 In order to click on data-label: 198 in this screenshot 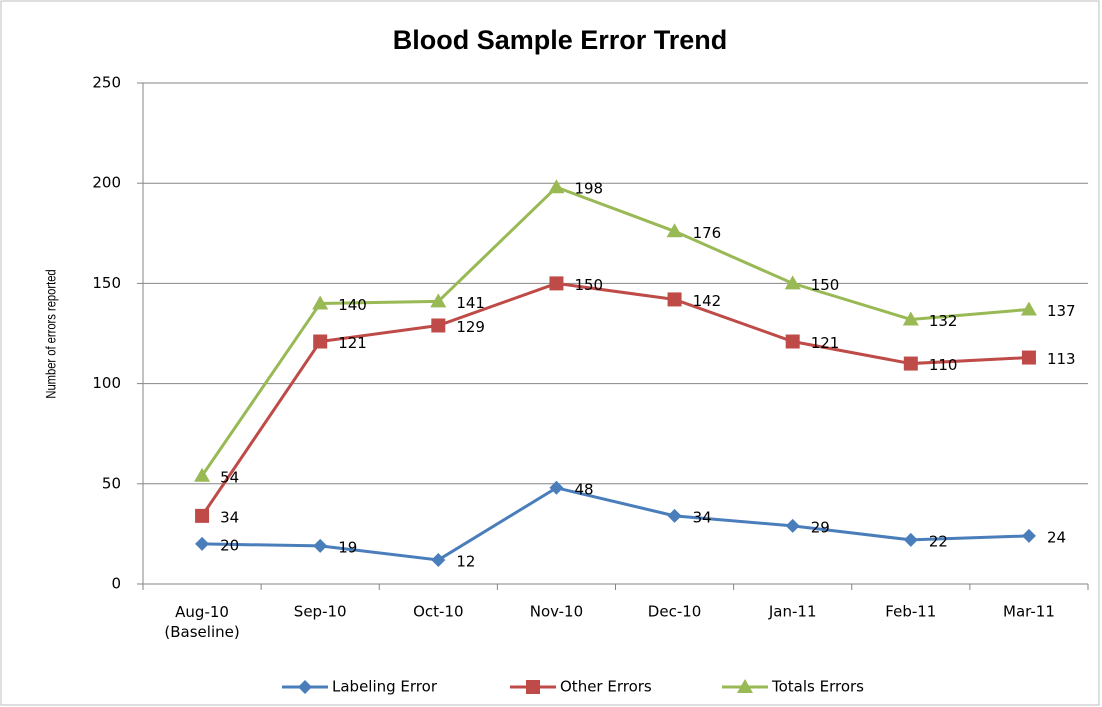, I will do `click(588, 189)`.